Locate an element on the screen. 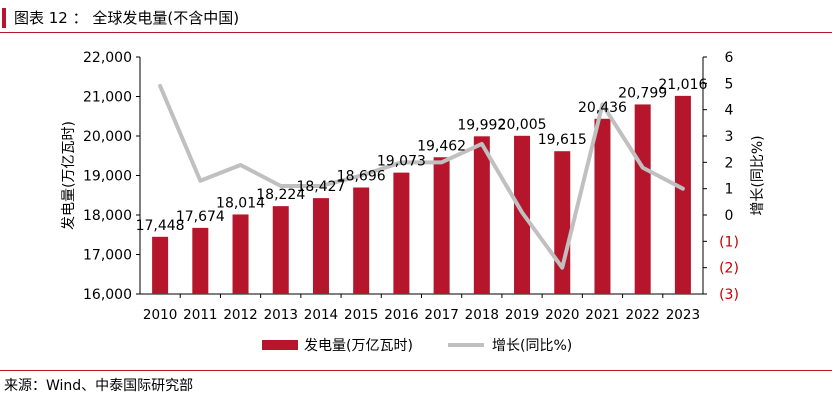 The height and width of the screenshot is (401, 832). source-note: 来源：Wind、中泰国际研究部 is located at coordinates (99, 386).